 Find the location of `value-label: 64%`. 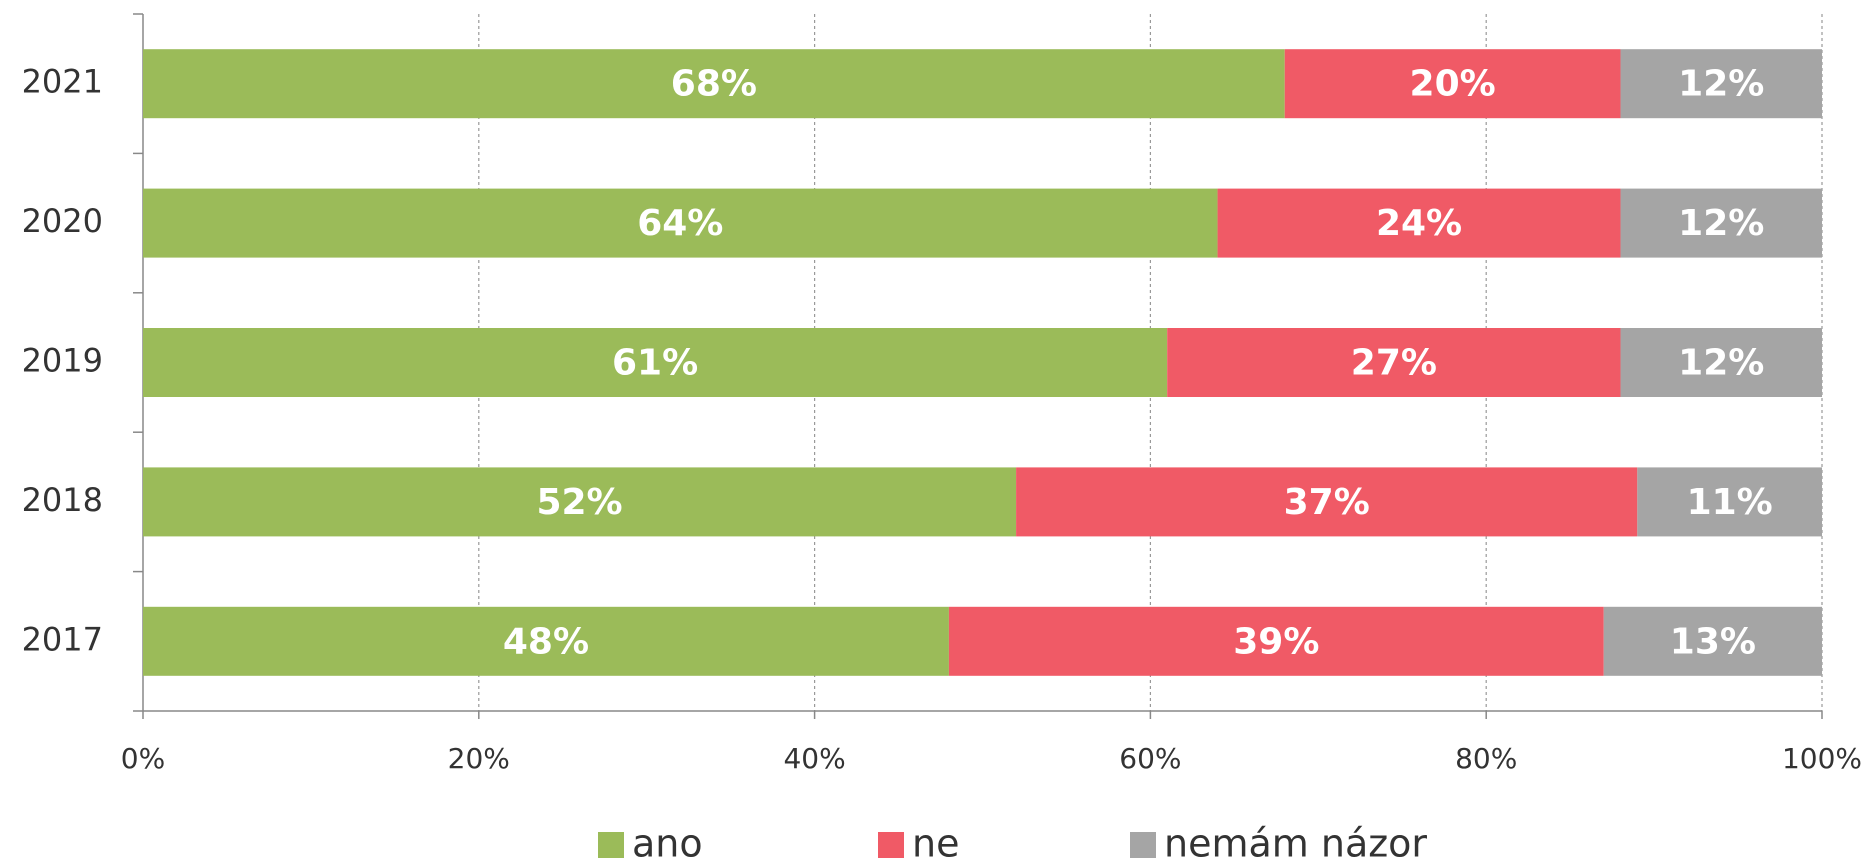

value-label: 64% is located at coordinates (680, 223).